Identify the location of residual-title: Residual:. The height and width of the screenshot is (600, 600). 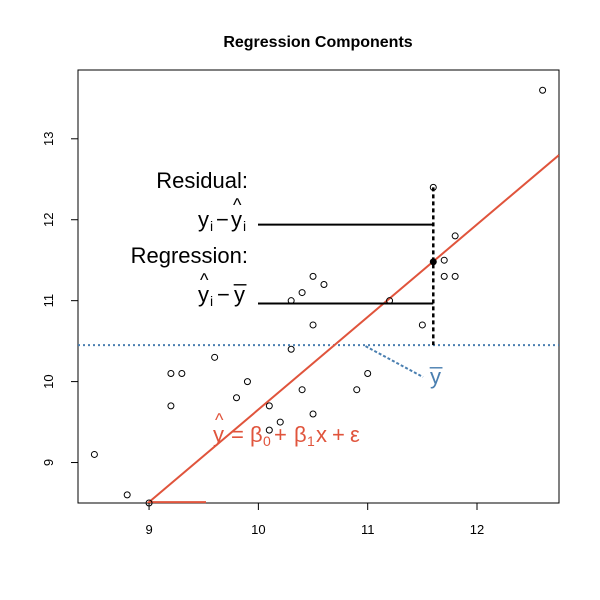
(202, 180).